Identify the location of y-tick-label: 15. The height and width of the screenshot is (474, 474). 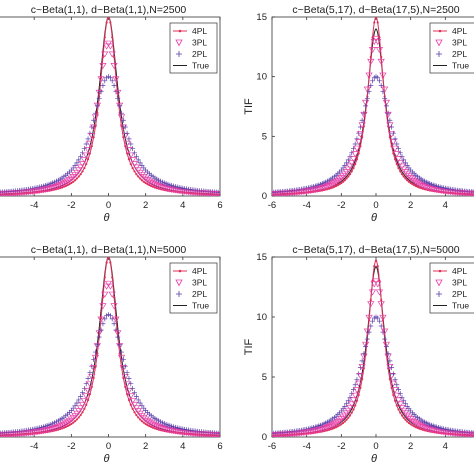
(261, 257).